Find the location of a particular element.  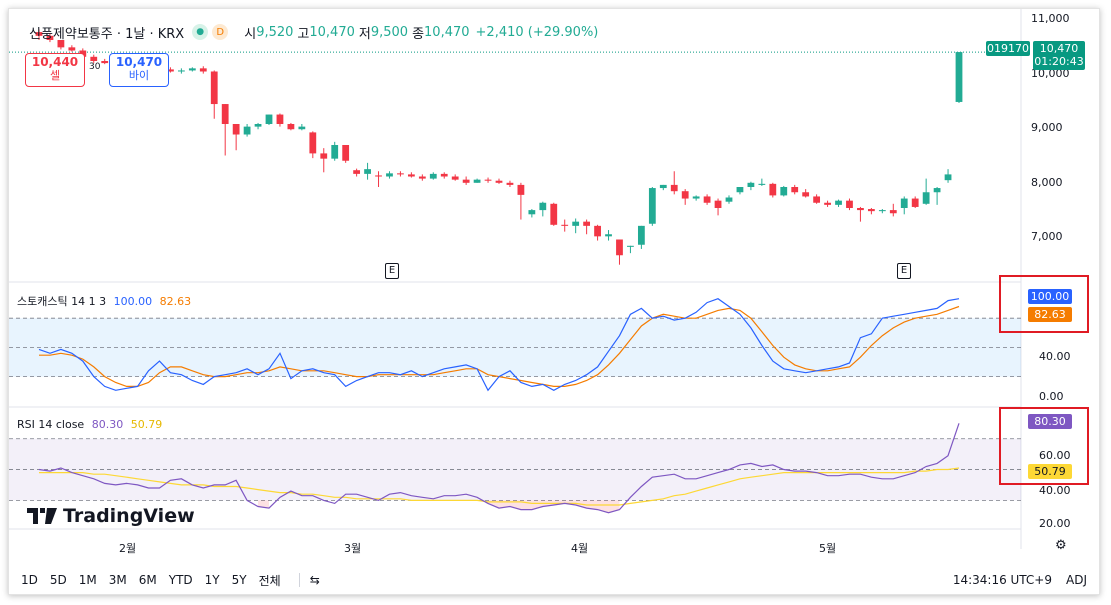

high-value: 10,470 is located at coordinates (332, 32).